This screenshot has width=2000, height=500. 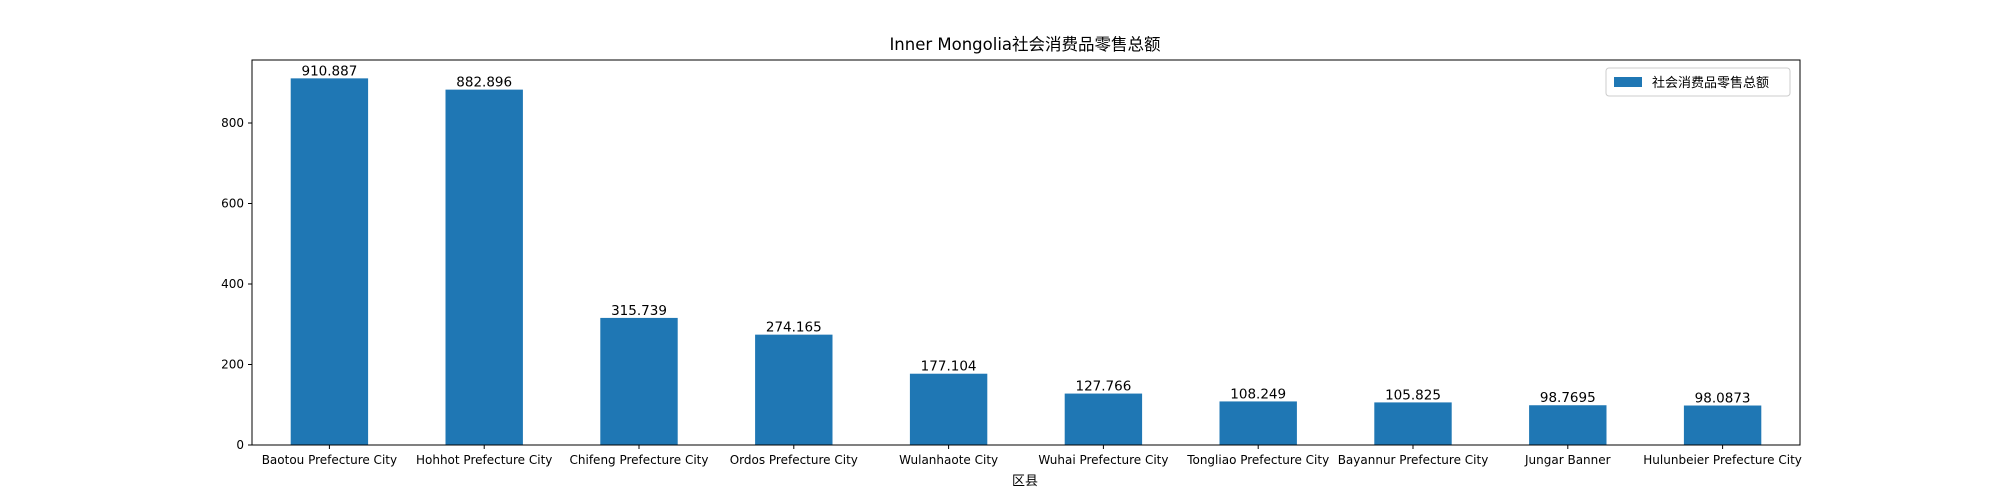 I want to click on chart-title: Inner Mongolia社会消费品零售总额, so click(x=1025, y=44).